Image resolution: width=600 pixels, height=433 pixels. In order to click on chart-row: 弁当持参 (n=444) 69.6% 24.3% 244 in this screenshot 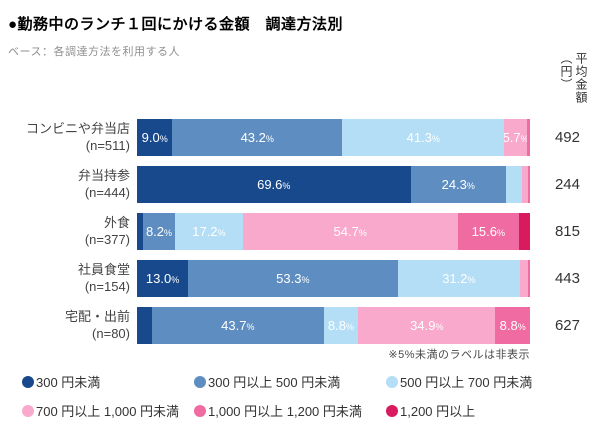, I will do `click(300, 184)`.